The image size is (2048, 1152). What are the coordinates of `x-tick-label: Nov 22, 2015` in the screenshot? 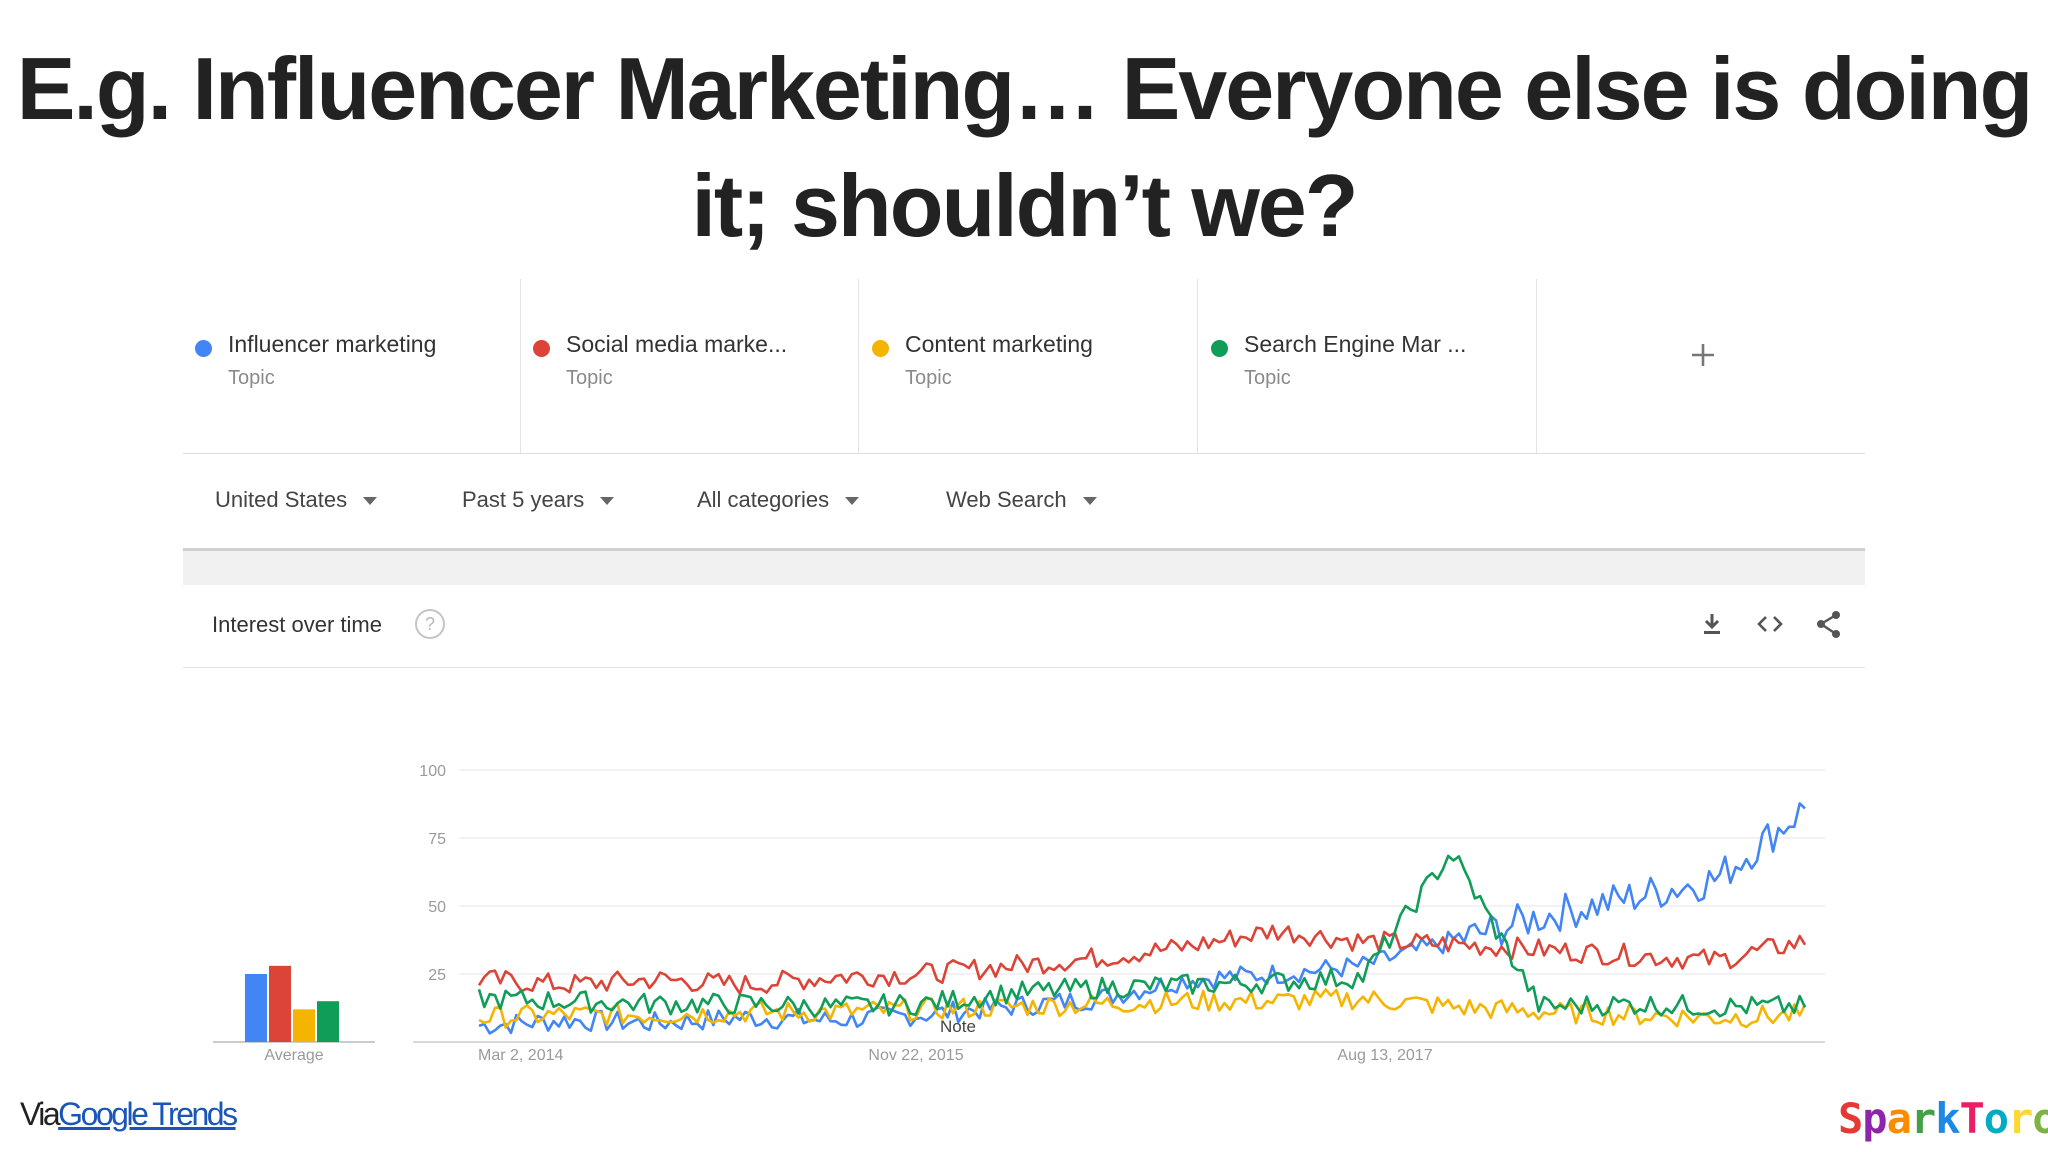 It's located at (915, 1055).